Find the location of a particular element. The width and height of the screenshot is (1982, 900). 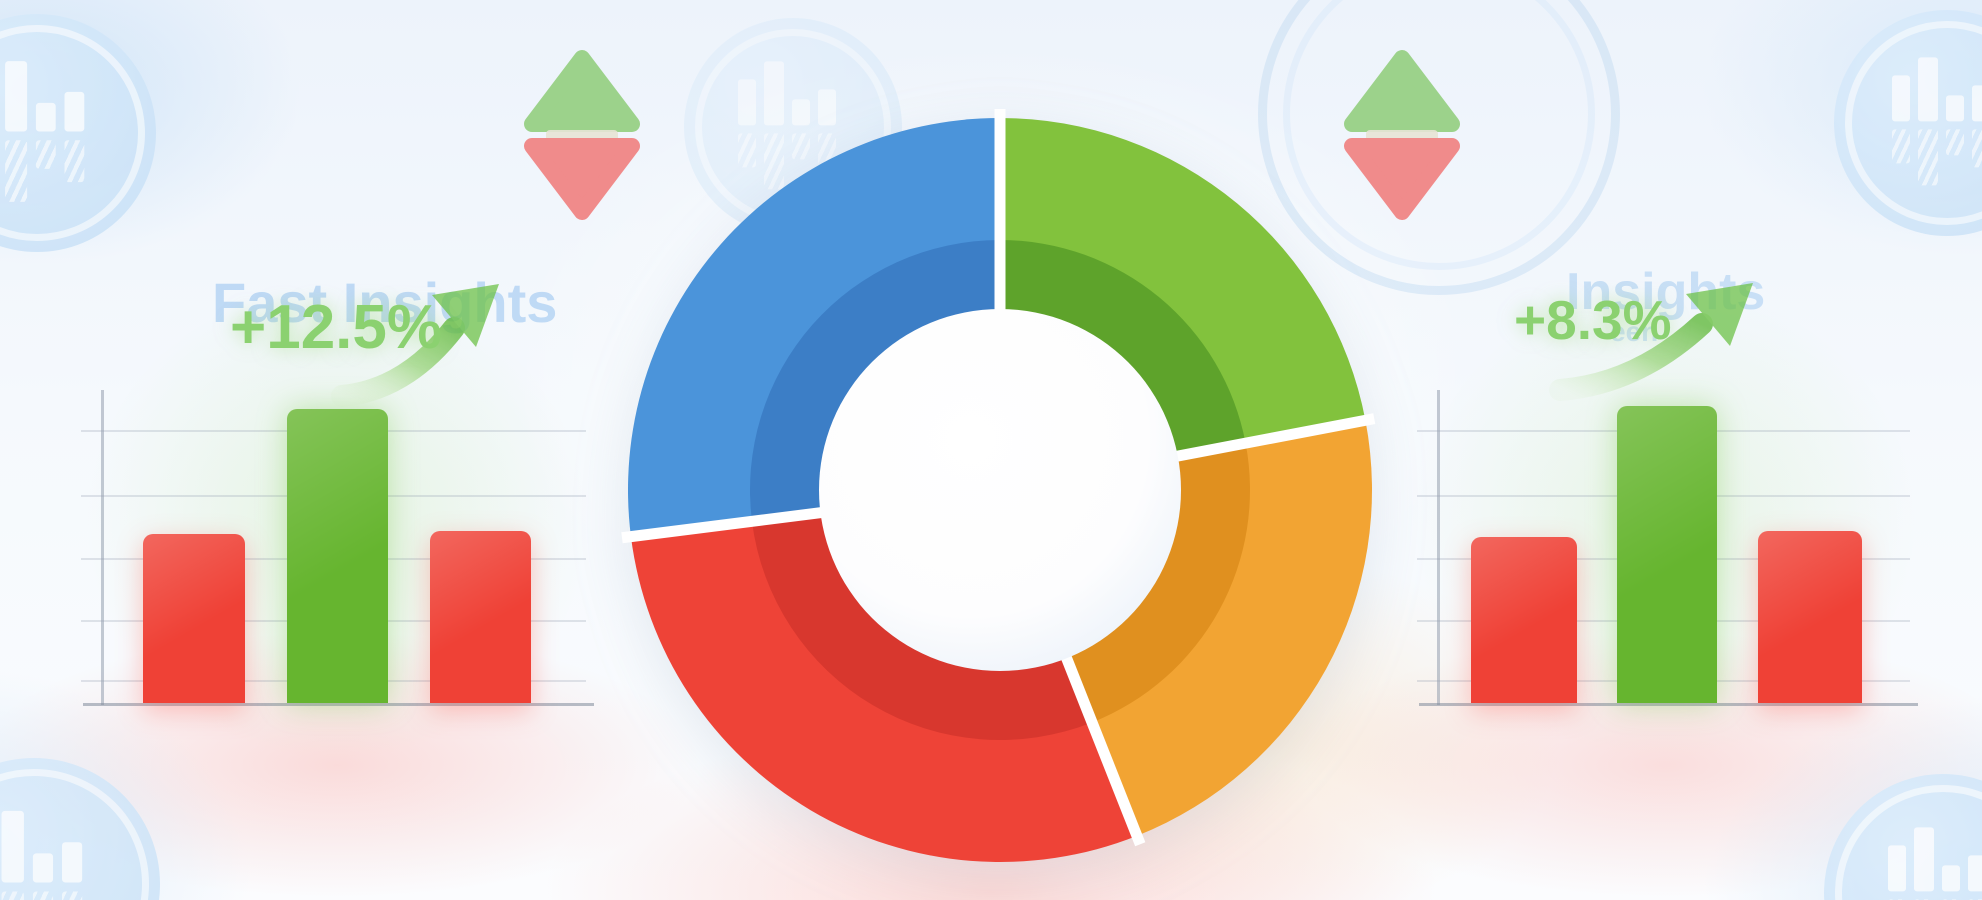

watermark-text-left: Fast Insights is located at coordinates (385, 302).